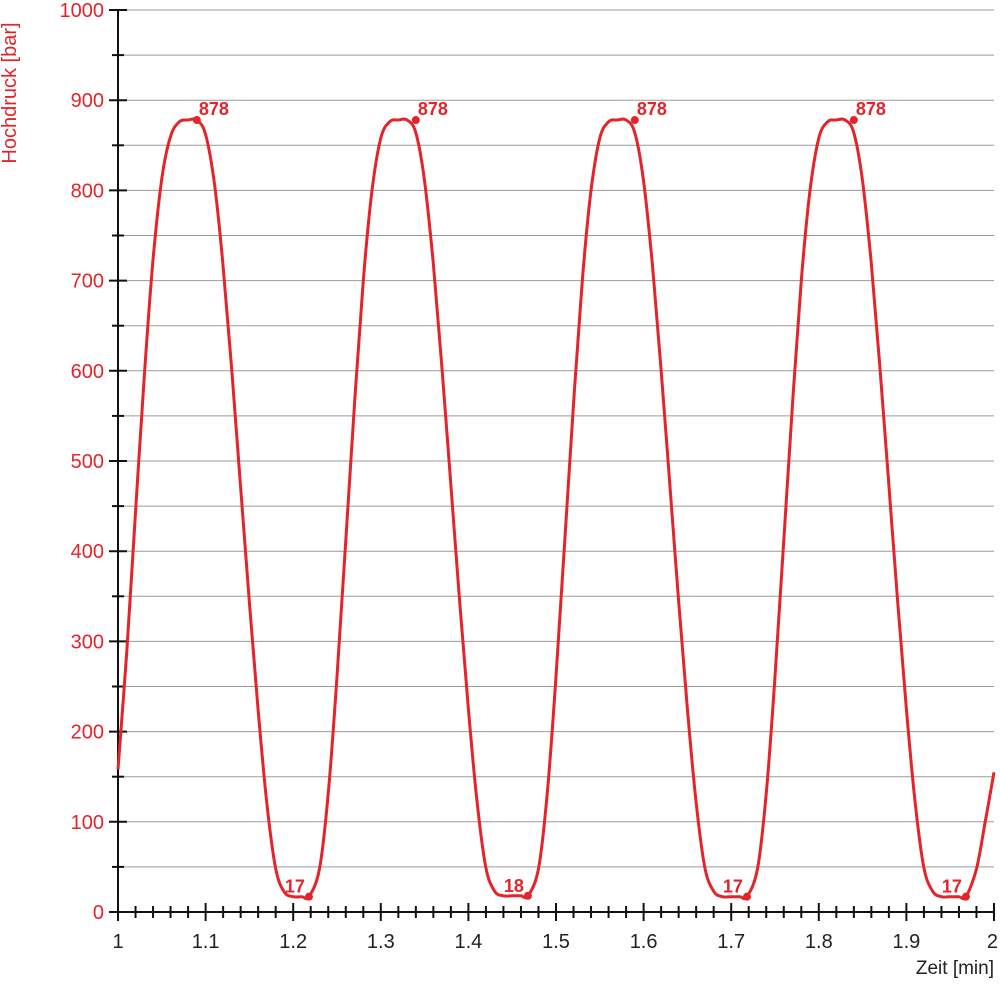 The height and width of the screenshot is (985, 1000). Describe the element at coordinates (731, 942) in the screenshot. I see `x-tick-label: 1.7` at that location.